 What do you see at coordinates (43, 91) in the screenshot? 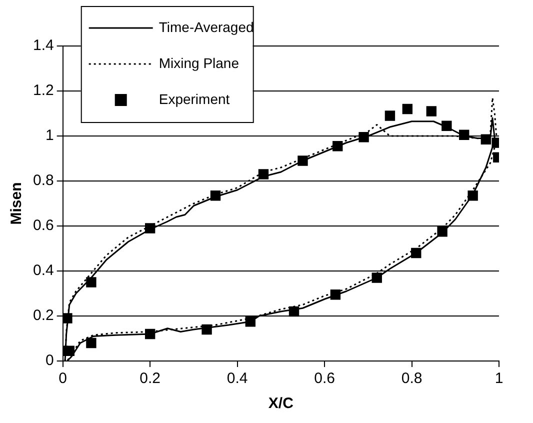
I see `y-tick-label: 1.2` at bounding box center [43, 91].